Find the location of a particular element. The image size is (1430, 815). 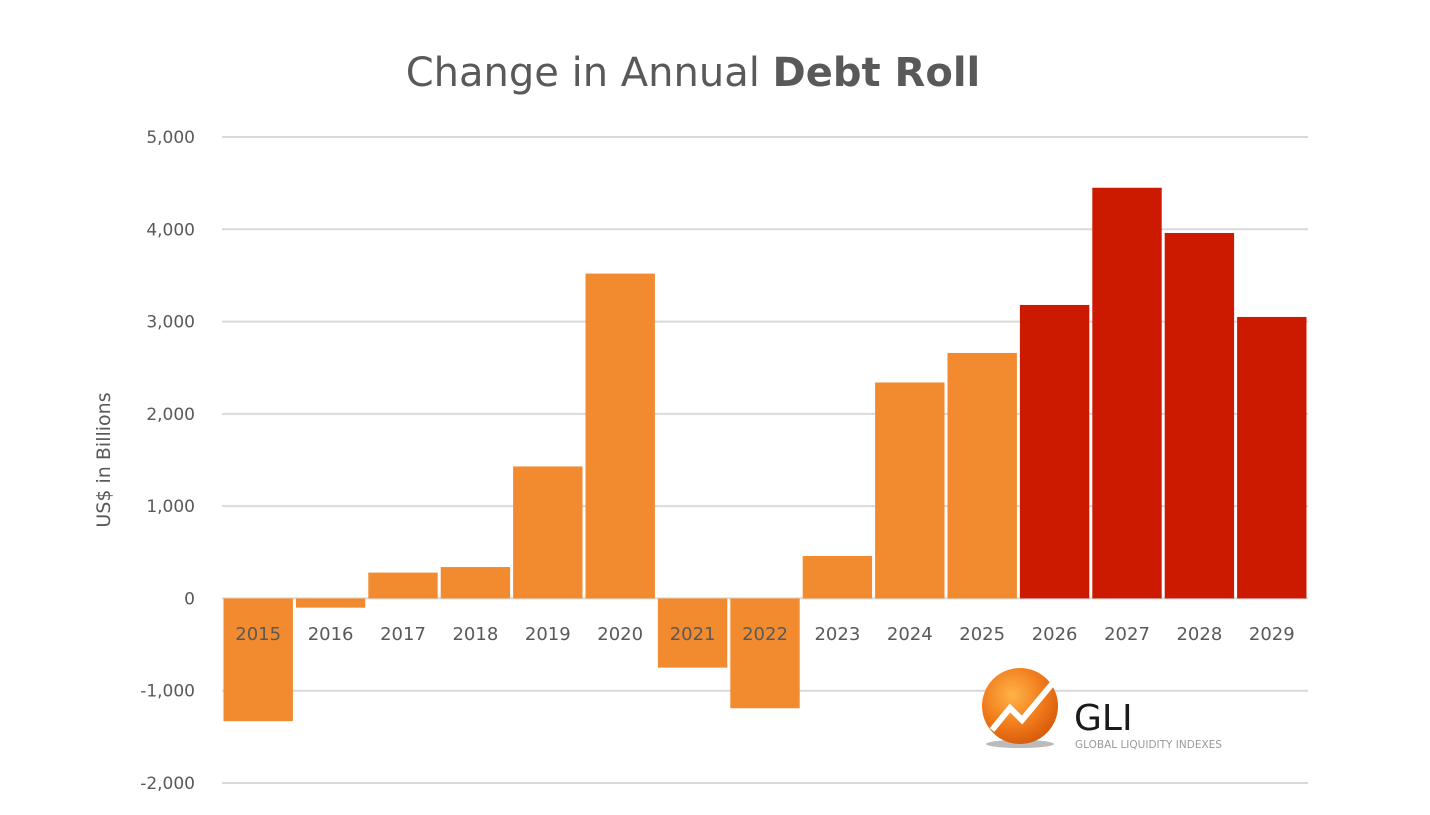

y-tick-labels: 5,000 4,000 3,000 2,000 1,000 0 -1,000 -2,000 is located at coordinates (167, 461).